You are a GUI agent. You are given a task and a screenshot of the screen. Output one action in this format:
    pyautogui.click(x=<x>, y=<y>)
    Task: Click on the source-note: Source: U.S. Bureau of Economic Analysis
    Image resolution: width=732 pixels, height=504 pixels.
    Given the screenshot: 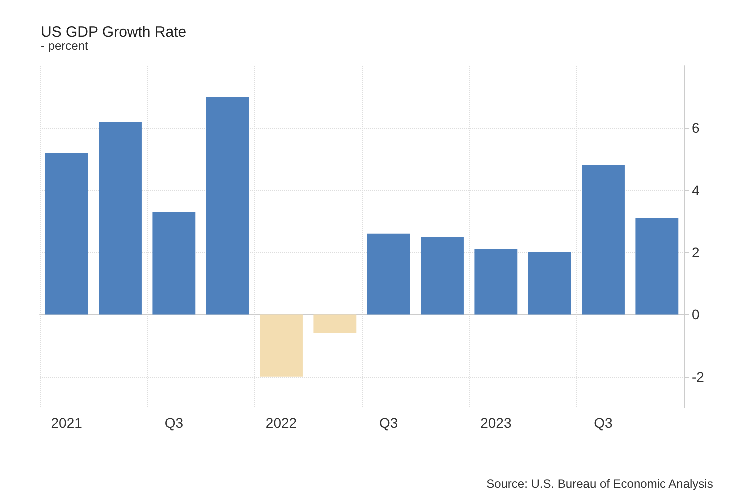 What is the action you would take?
    pyautogui.click(x=600, y=484)
    